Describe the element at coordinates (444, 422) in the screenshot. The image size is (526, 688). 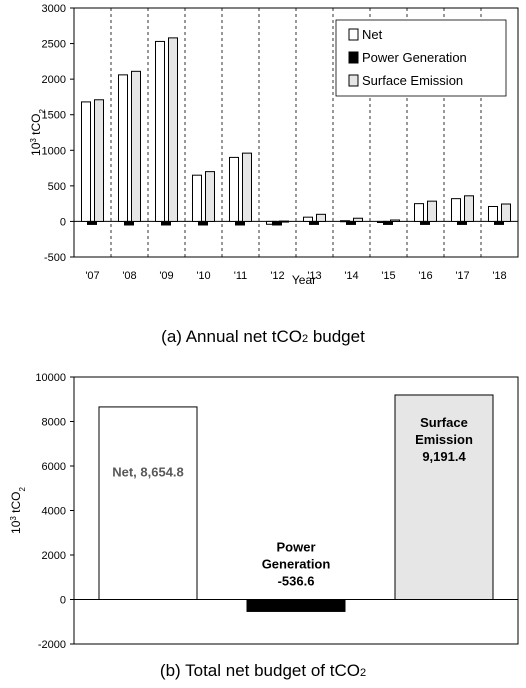
I see `bar-data-label: Surface` at that location.